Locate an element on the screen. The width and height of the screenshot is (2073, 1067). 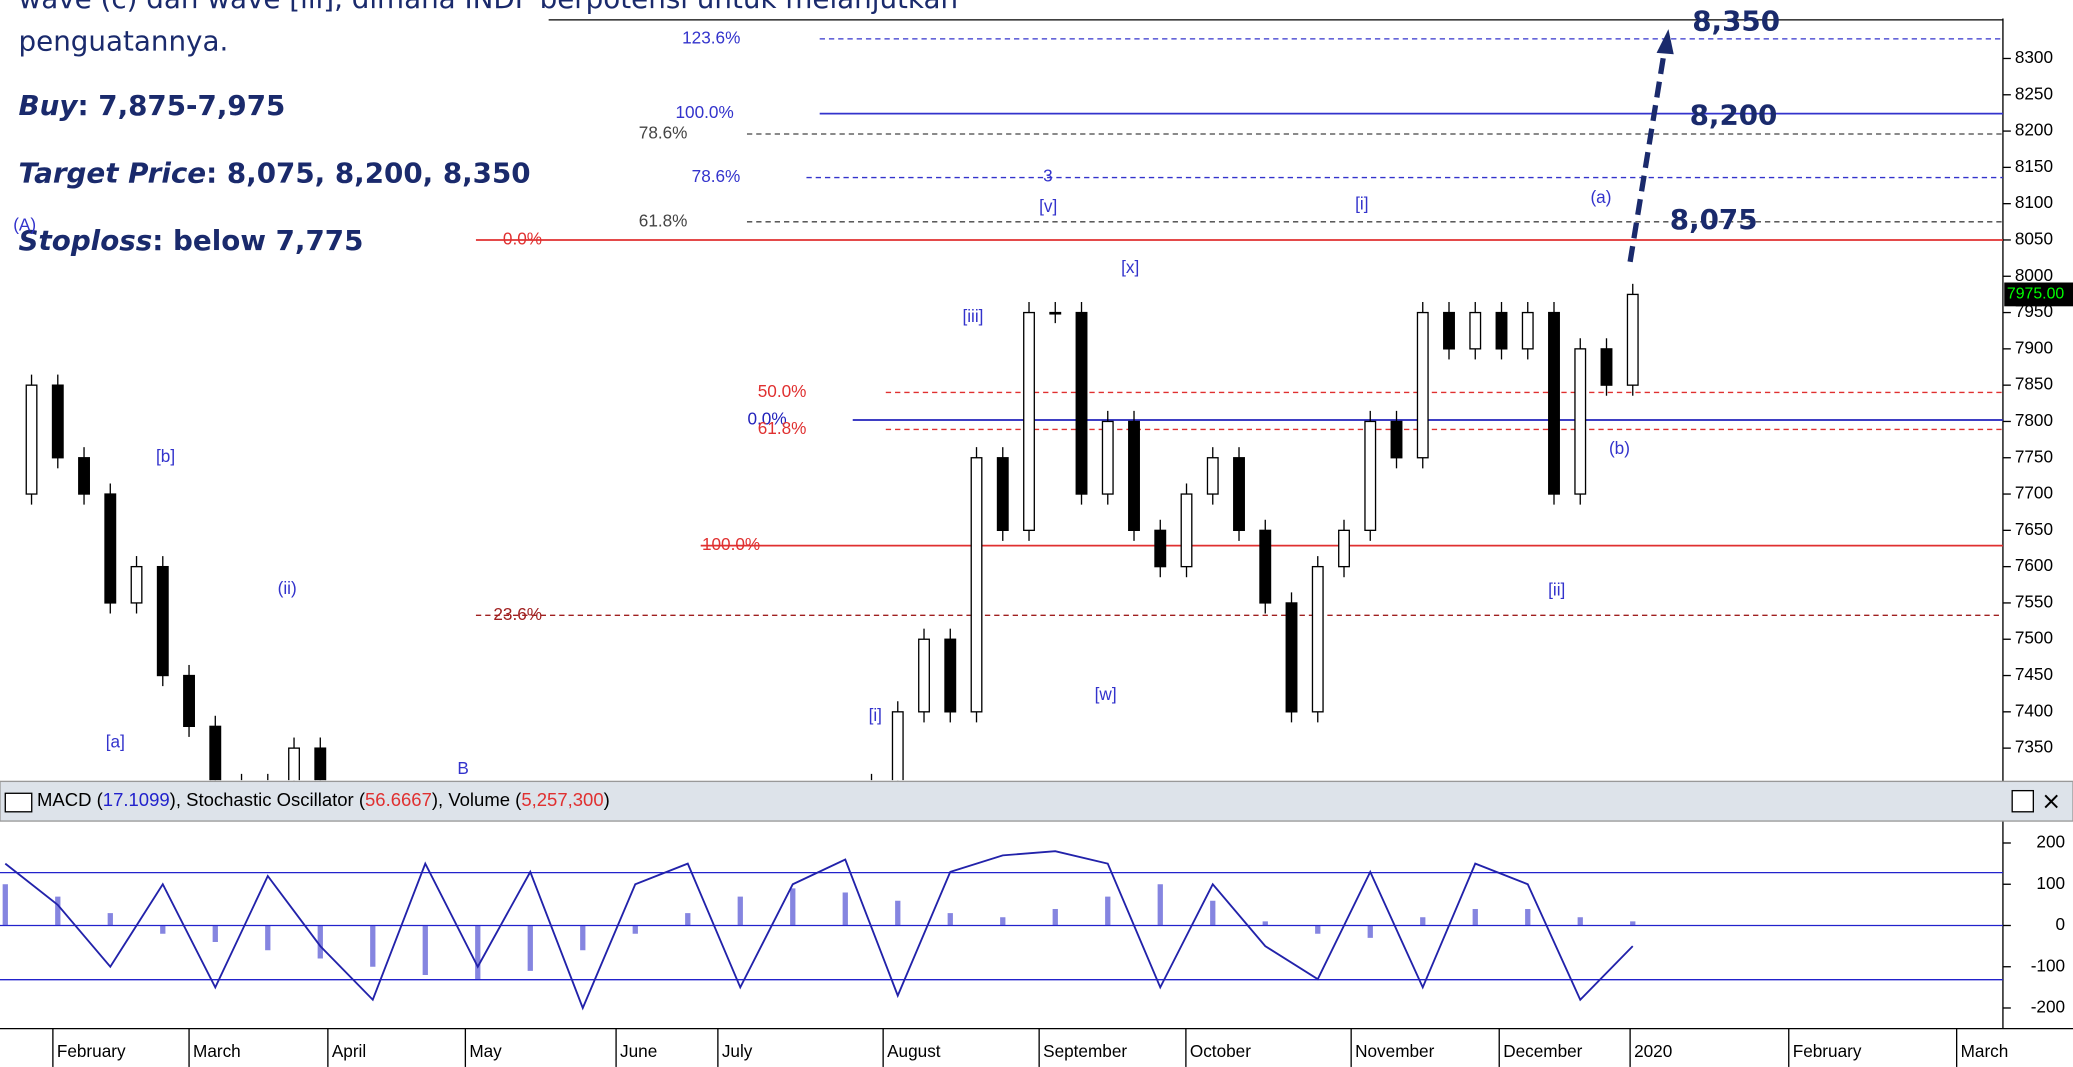
y-tick-label: 7350 is located at coordinates (2034, 747).